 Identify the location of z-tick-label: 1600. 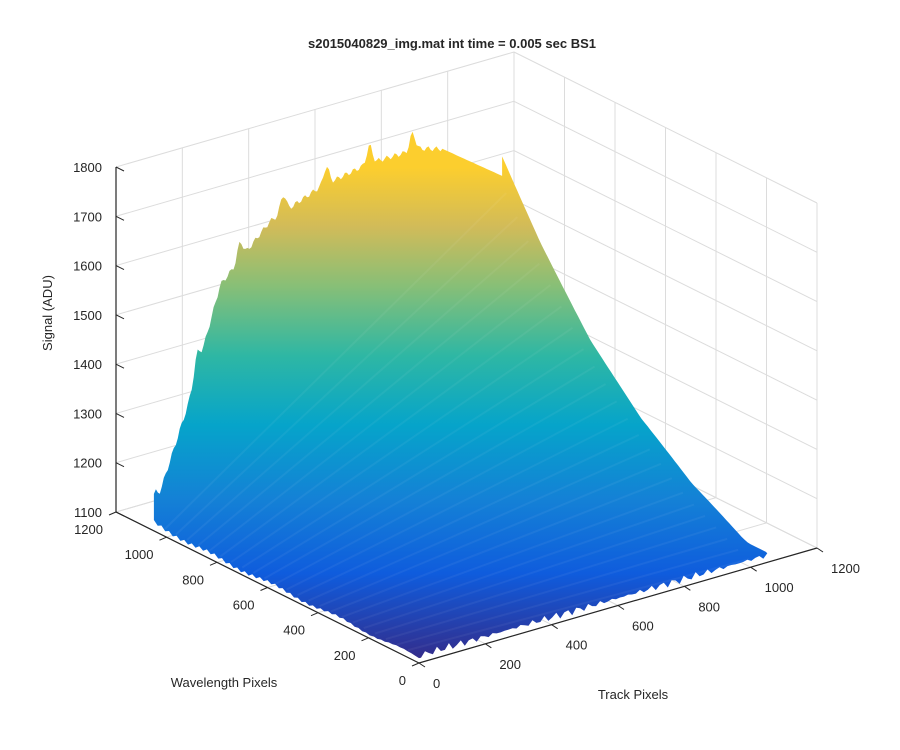
(87, 266).